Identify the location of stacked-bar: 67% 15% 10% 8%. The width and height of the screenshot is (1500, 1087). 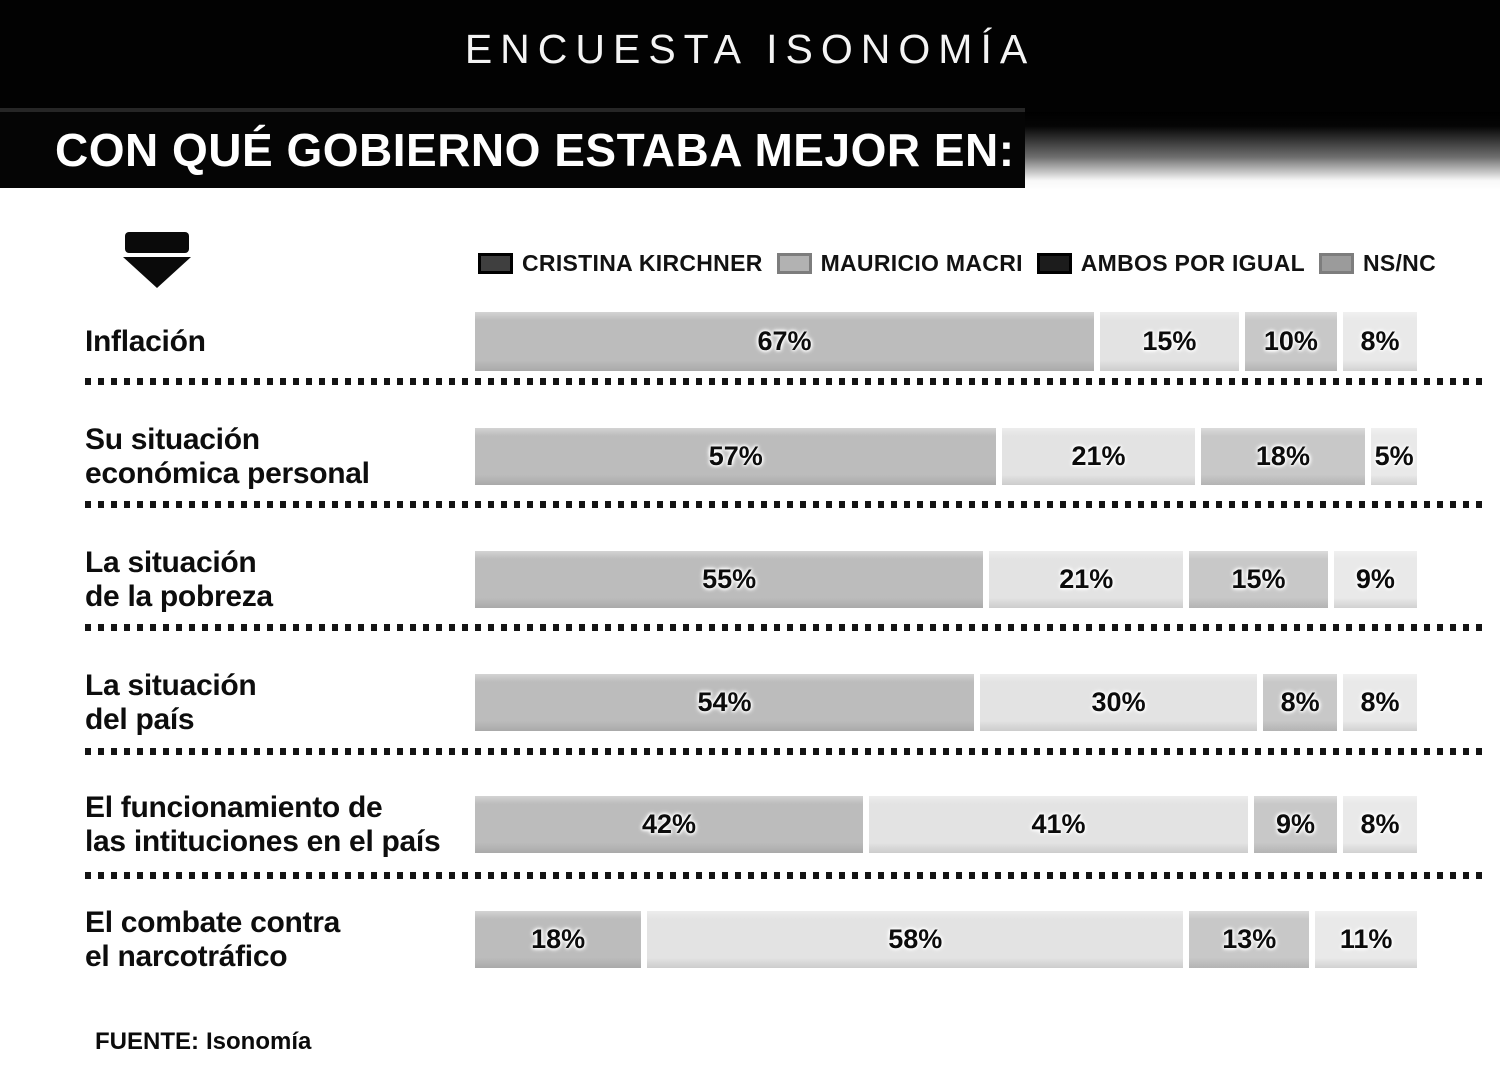
(946, 341).